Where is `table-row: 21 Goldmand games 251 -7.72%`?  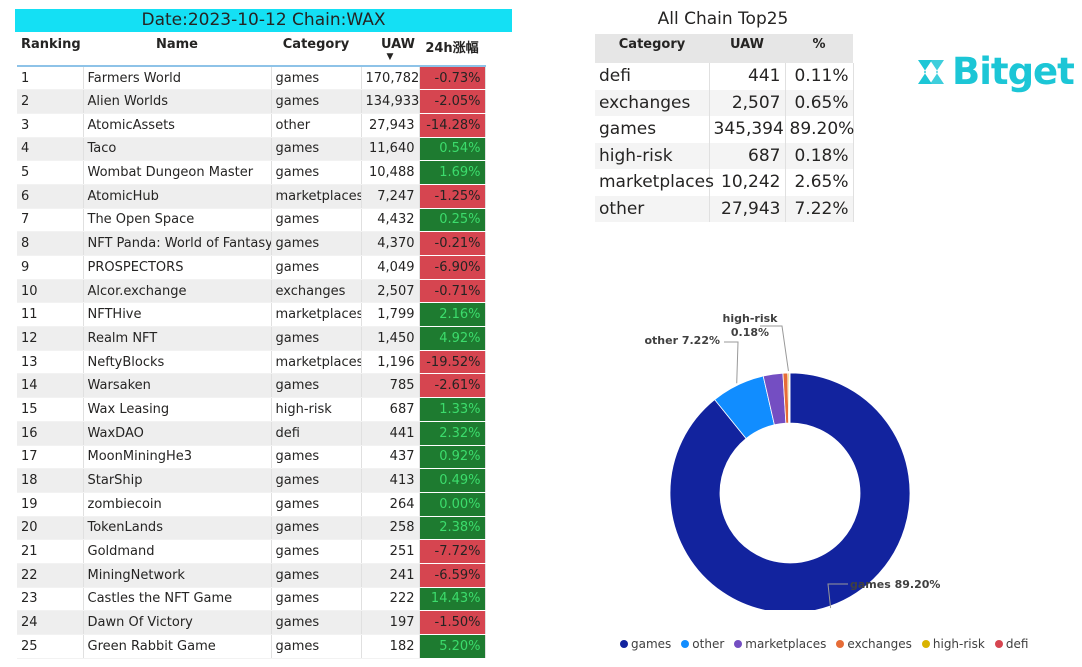 table-row: 21 Goldmand games 251 -7.72% is located at coordinates (251, 551).